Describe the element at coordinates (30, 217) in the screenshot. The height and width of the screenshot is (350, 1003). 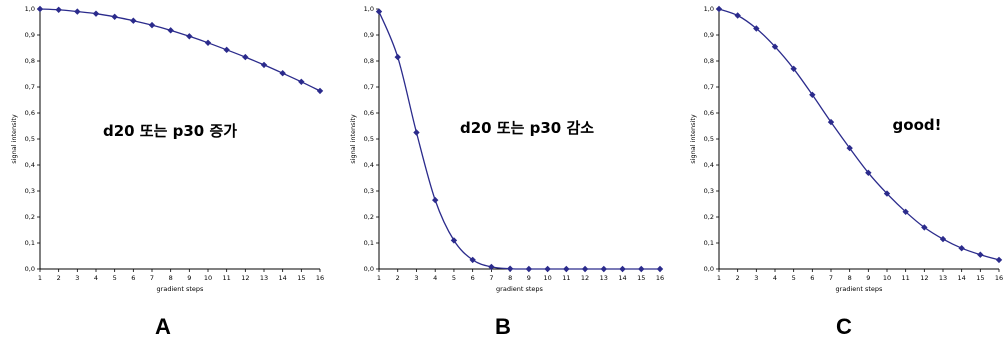
I see `y-tick-label: 0,2` at that location.